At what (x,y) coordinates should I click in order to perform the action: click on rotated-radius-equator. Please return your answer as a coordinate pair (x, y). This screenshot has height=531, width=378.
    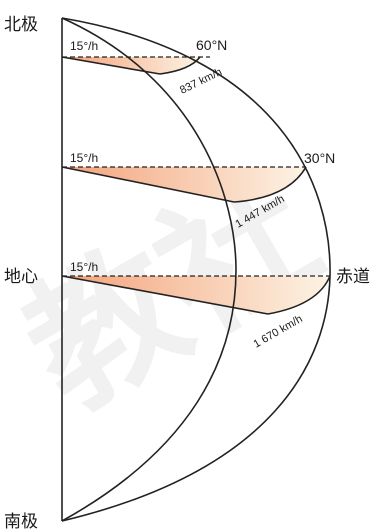
    Looking at the image, I should click on (165, 295).